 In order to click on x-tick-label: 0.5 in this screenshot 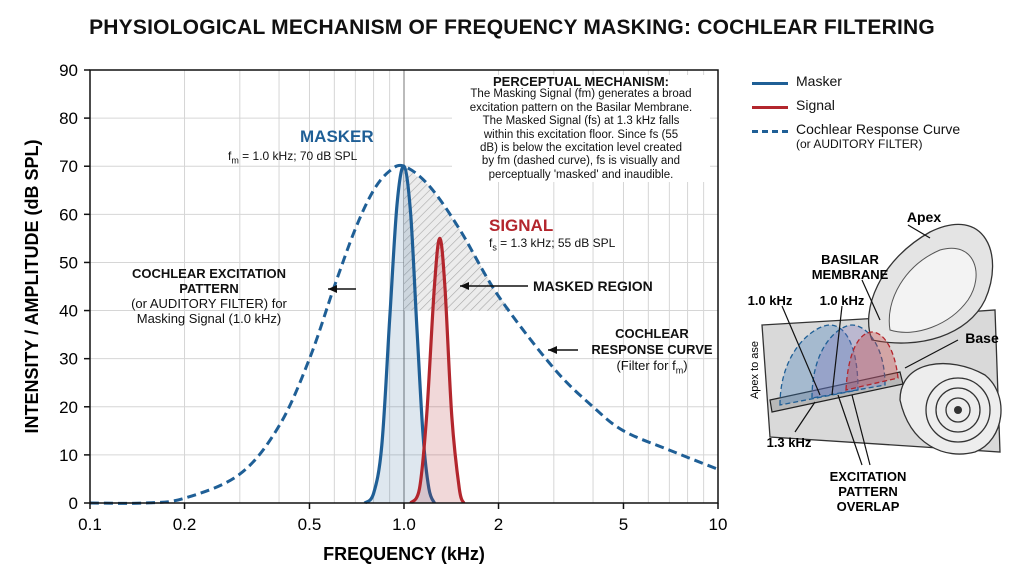, I will do `click(310, 524)`.